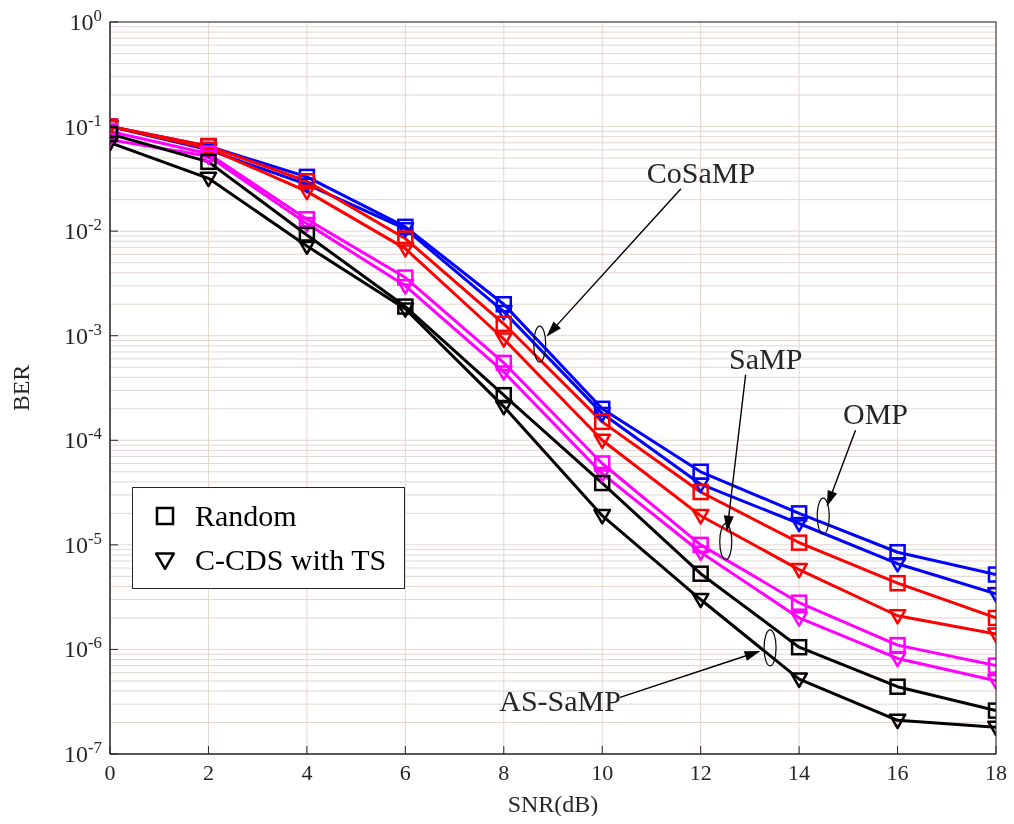 The height and width of the screenshot is (824, 1014). I want to click on y-tick-label: 10$^{-2}$, so click(83, 229).